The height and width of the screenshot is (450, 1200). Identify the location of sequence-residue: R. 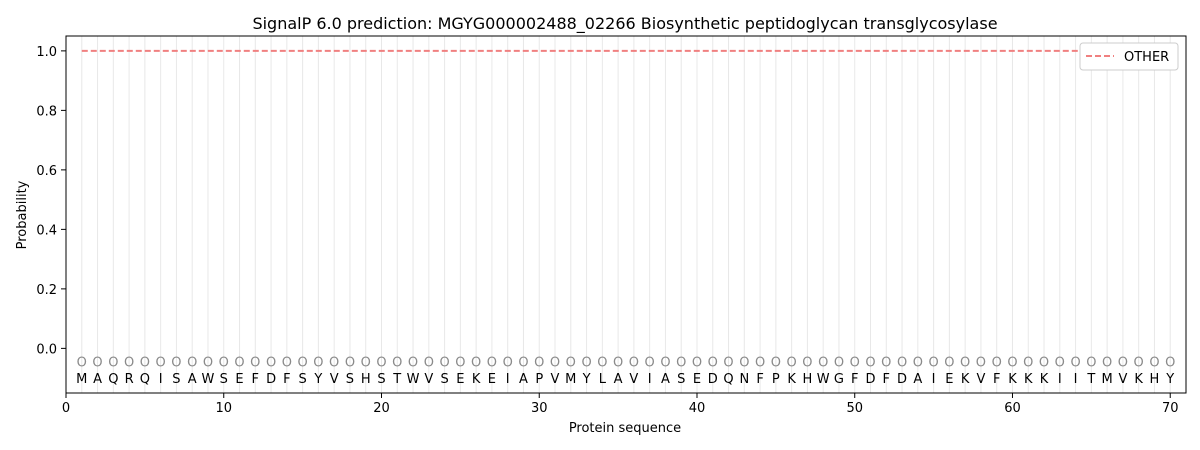
(129, 379).